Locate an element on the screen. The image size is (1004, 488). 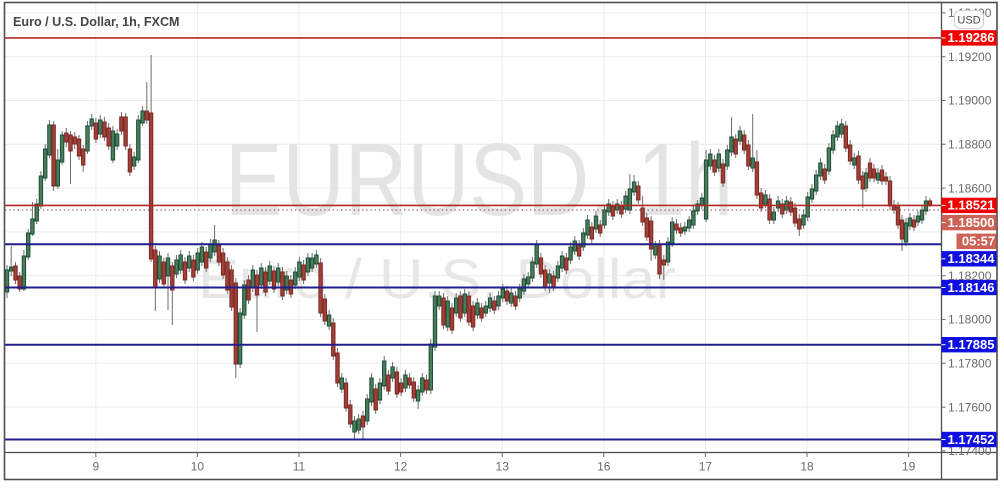
svg-text: 1.18521 is located at coordinates (971, 205).